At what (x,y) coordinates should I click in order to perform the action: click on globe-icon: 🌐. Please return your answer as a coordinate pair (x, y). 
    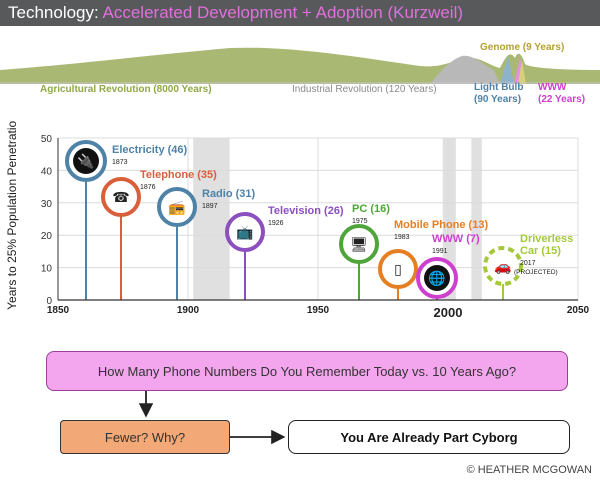
    Looking at the image, I should click on (436, 278).